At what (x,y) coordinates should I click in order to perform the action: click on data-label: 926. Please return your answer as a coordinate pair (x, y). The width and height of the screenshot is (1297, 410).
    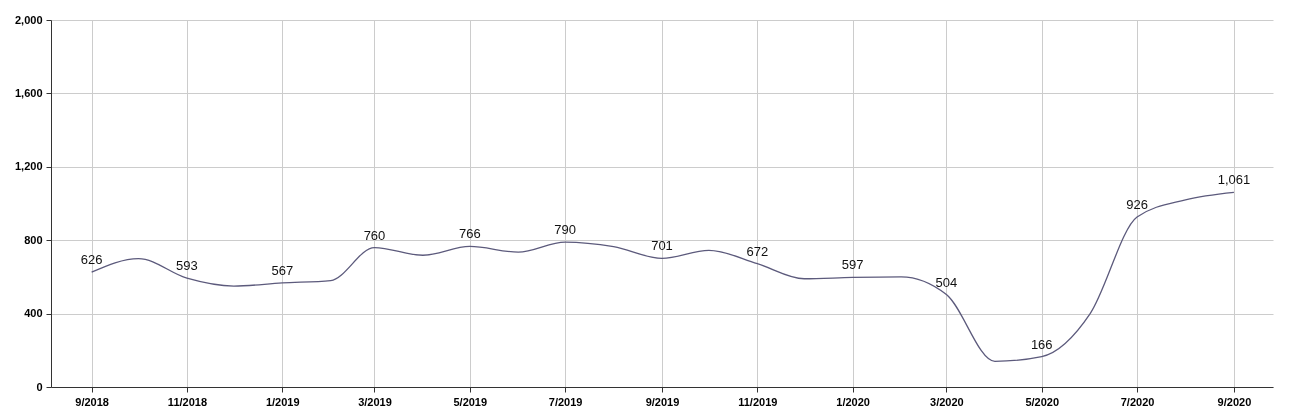
    Looking at the image, I should click on (1137, 205).